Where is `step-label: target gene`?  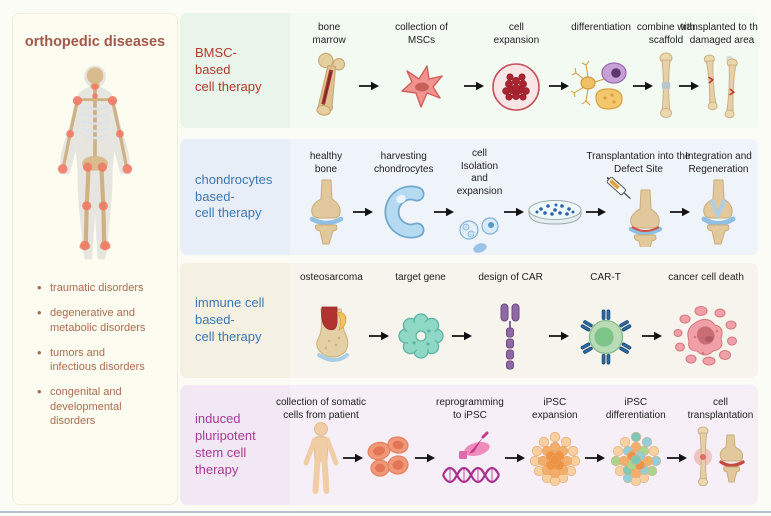
step-label: target gene is located at coordinates (420, 277).